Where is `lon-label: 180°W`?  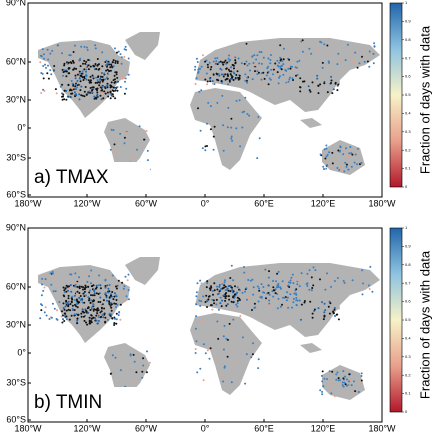 lon-label: 180°W is located at coordinates (28, 428).